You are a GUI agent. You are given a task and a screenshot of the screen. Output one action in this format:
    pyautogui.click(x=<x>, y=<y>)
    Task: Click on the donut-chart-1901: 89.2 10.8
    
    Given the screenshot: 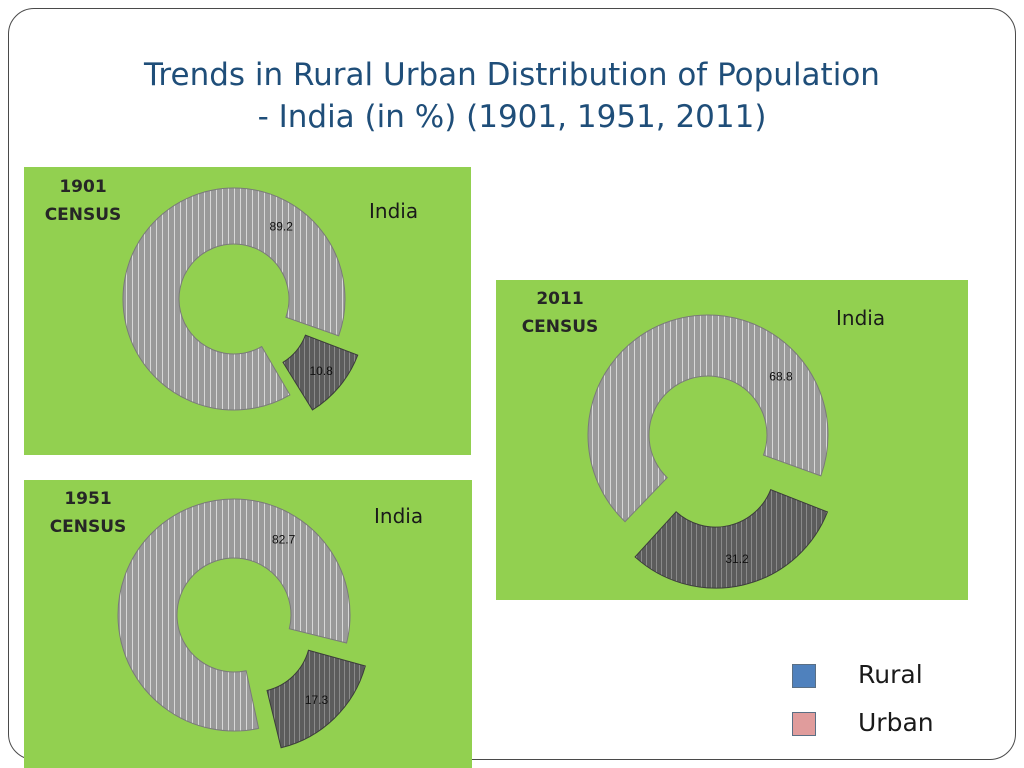 What is the action you would take?
    pyautogui.click(x=240, y=299)
    